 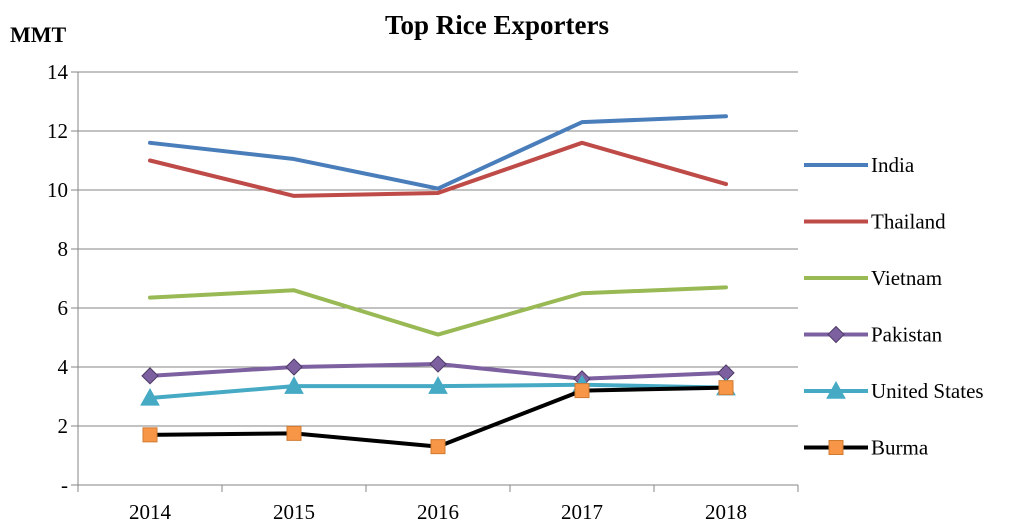 I want to click on series-india, so click(x=438, y=152).